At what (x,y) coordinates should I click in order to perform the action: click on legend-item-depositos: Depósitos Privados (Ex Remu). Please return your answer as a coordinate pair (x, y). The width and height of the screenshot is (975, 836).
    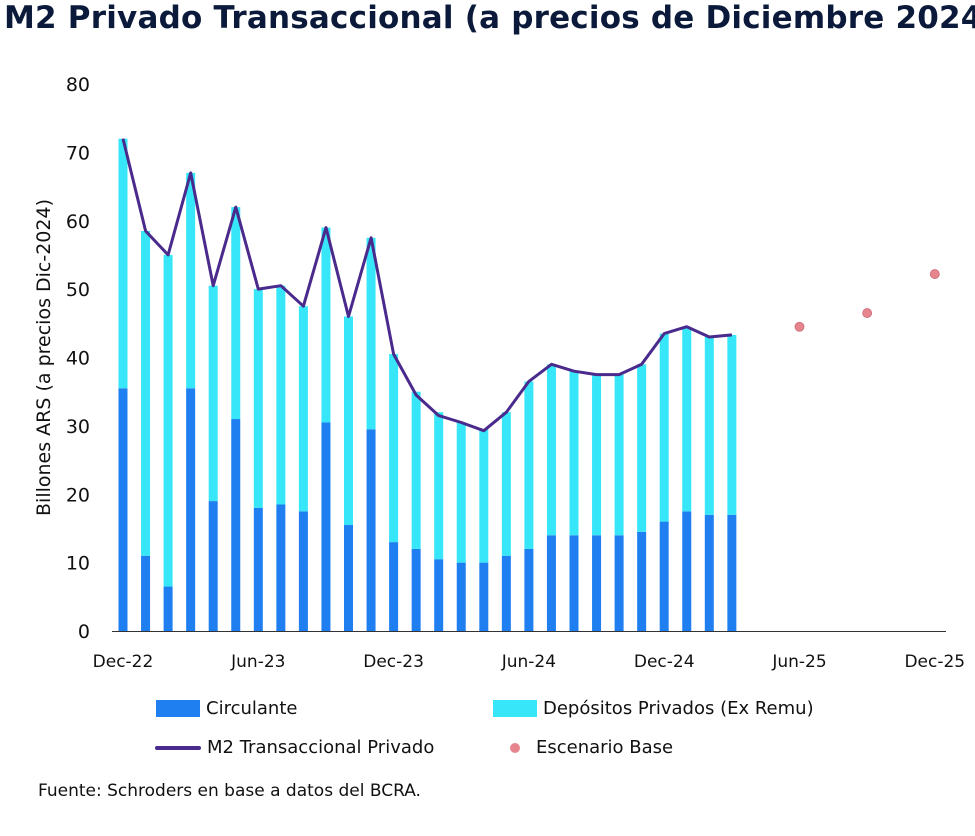
    Looking at the image, I should click on (653, 708).